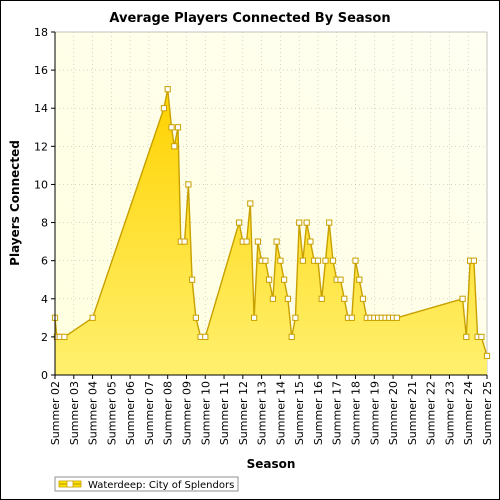 This screenshot has height=500, width=500. I want to click on y-axis-ticks: 0 2 4 6 8 10 12 14 16 18, so click(44, 204).